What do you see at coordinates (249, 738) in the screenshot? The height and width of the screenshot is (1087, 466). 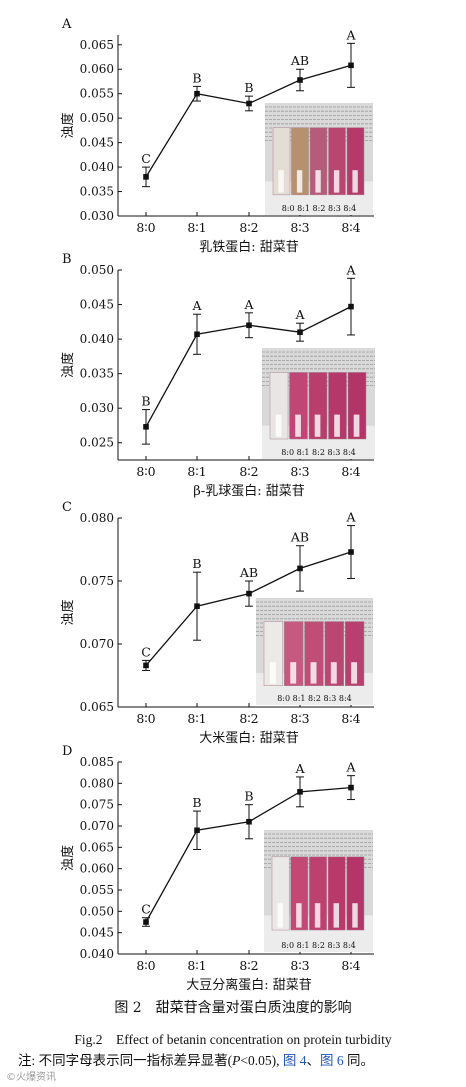 I see `x-axis-title: 大米蛋白: 甜菜苷` at bounding box center [249, 738].